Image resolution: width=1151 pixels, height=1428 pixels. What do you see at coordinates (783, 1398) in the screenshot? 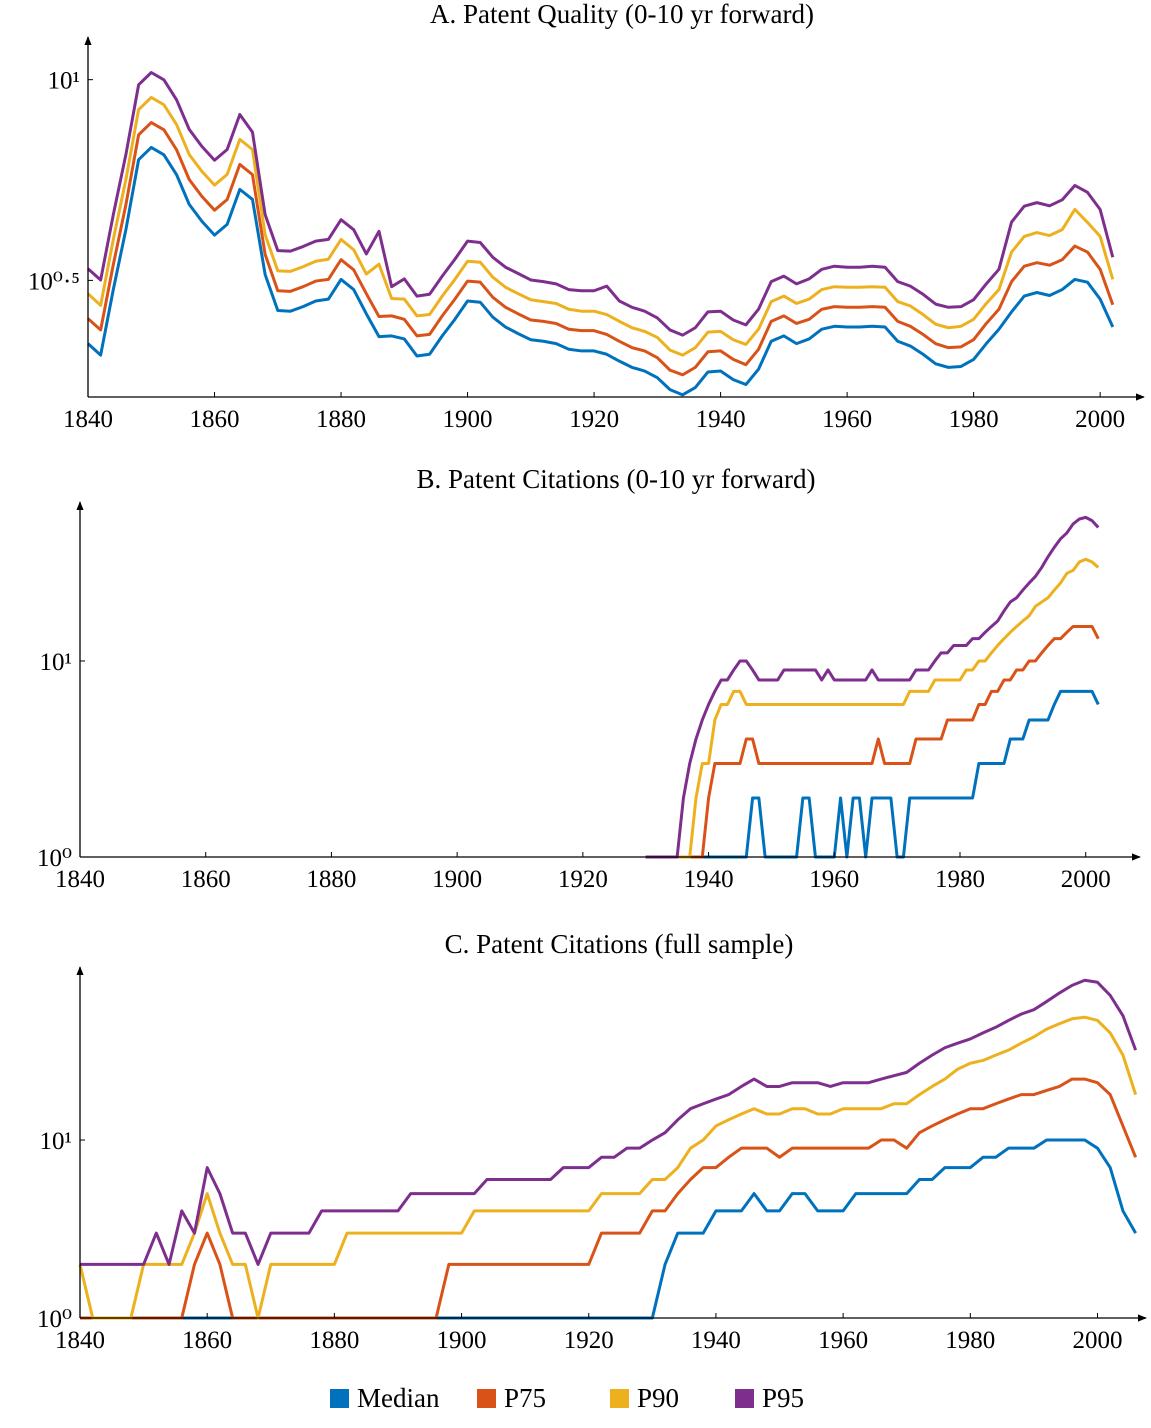
I see `legend-label: P95` at bounding box center [783, 1398].